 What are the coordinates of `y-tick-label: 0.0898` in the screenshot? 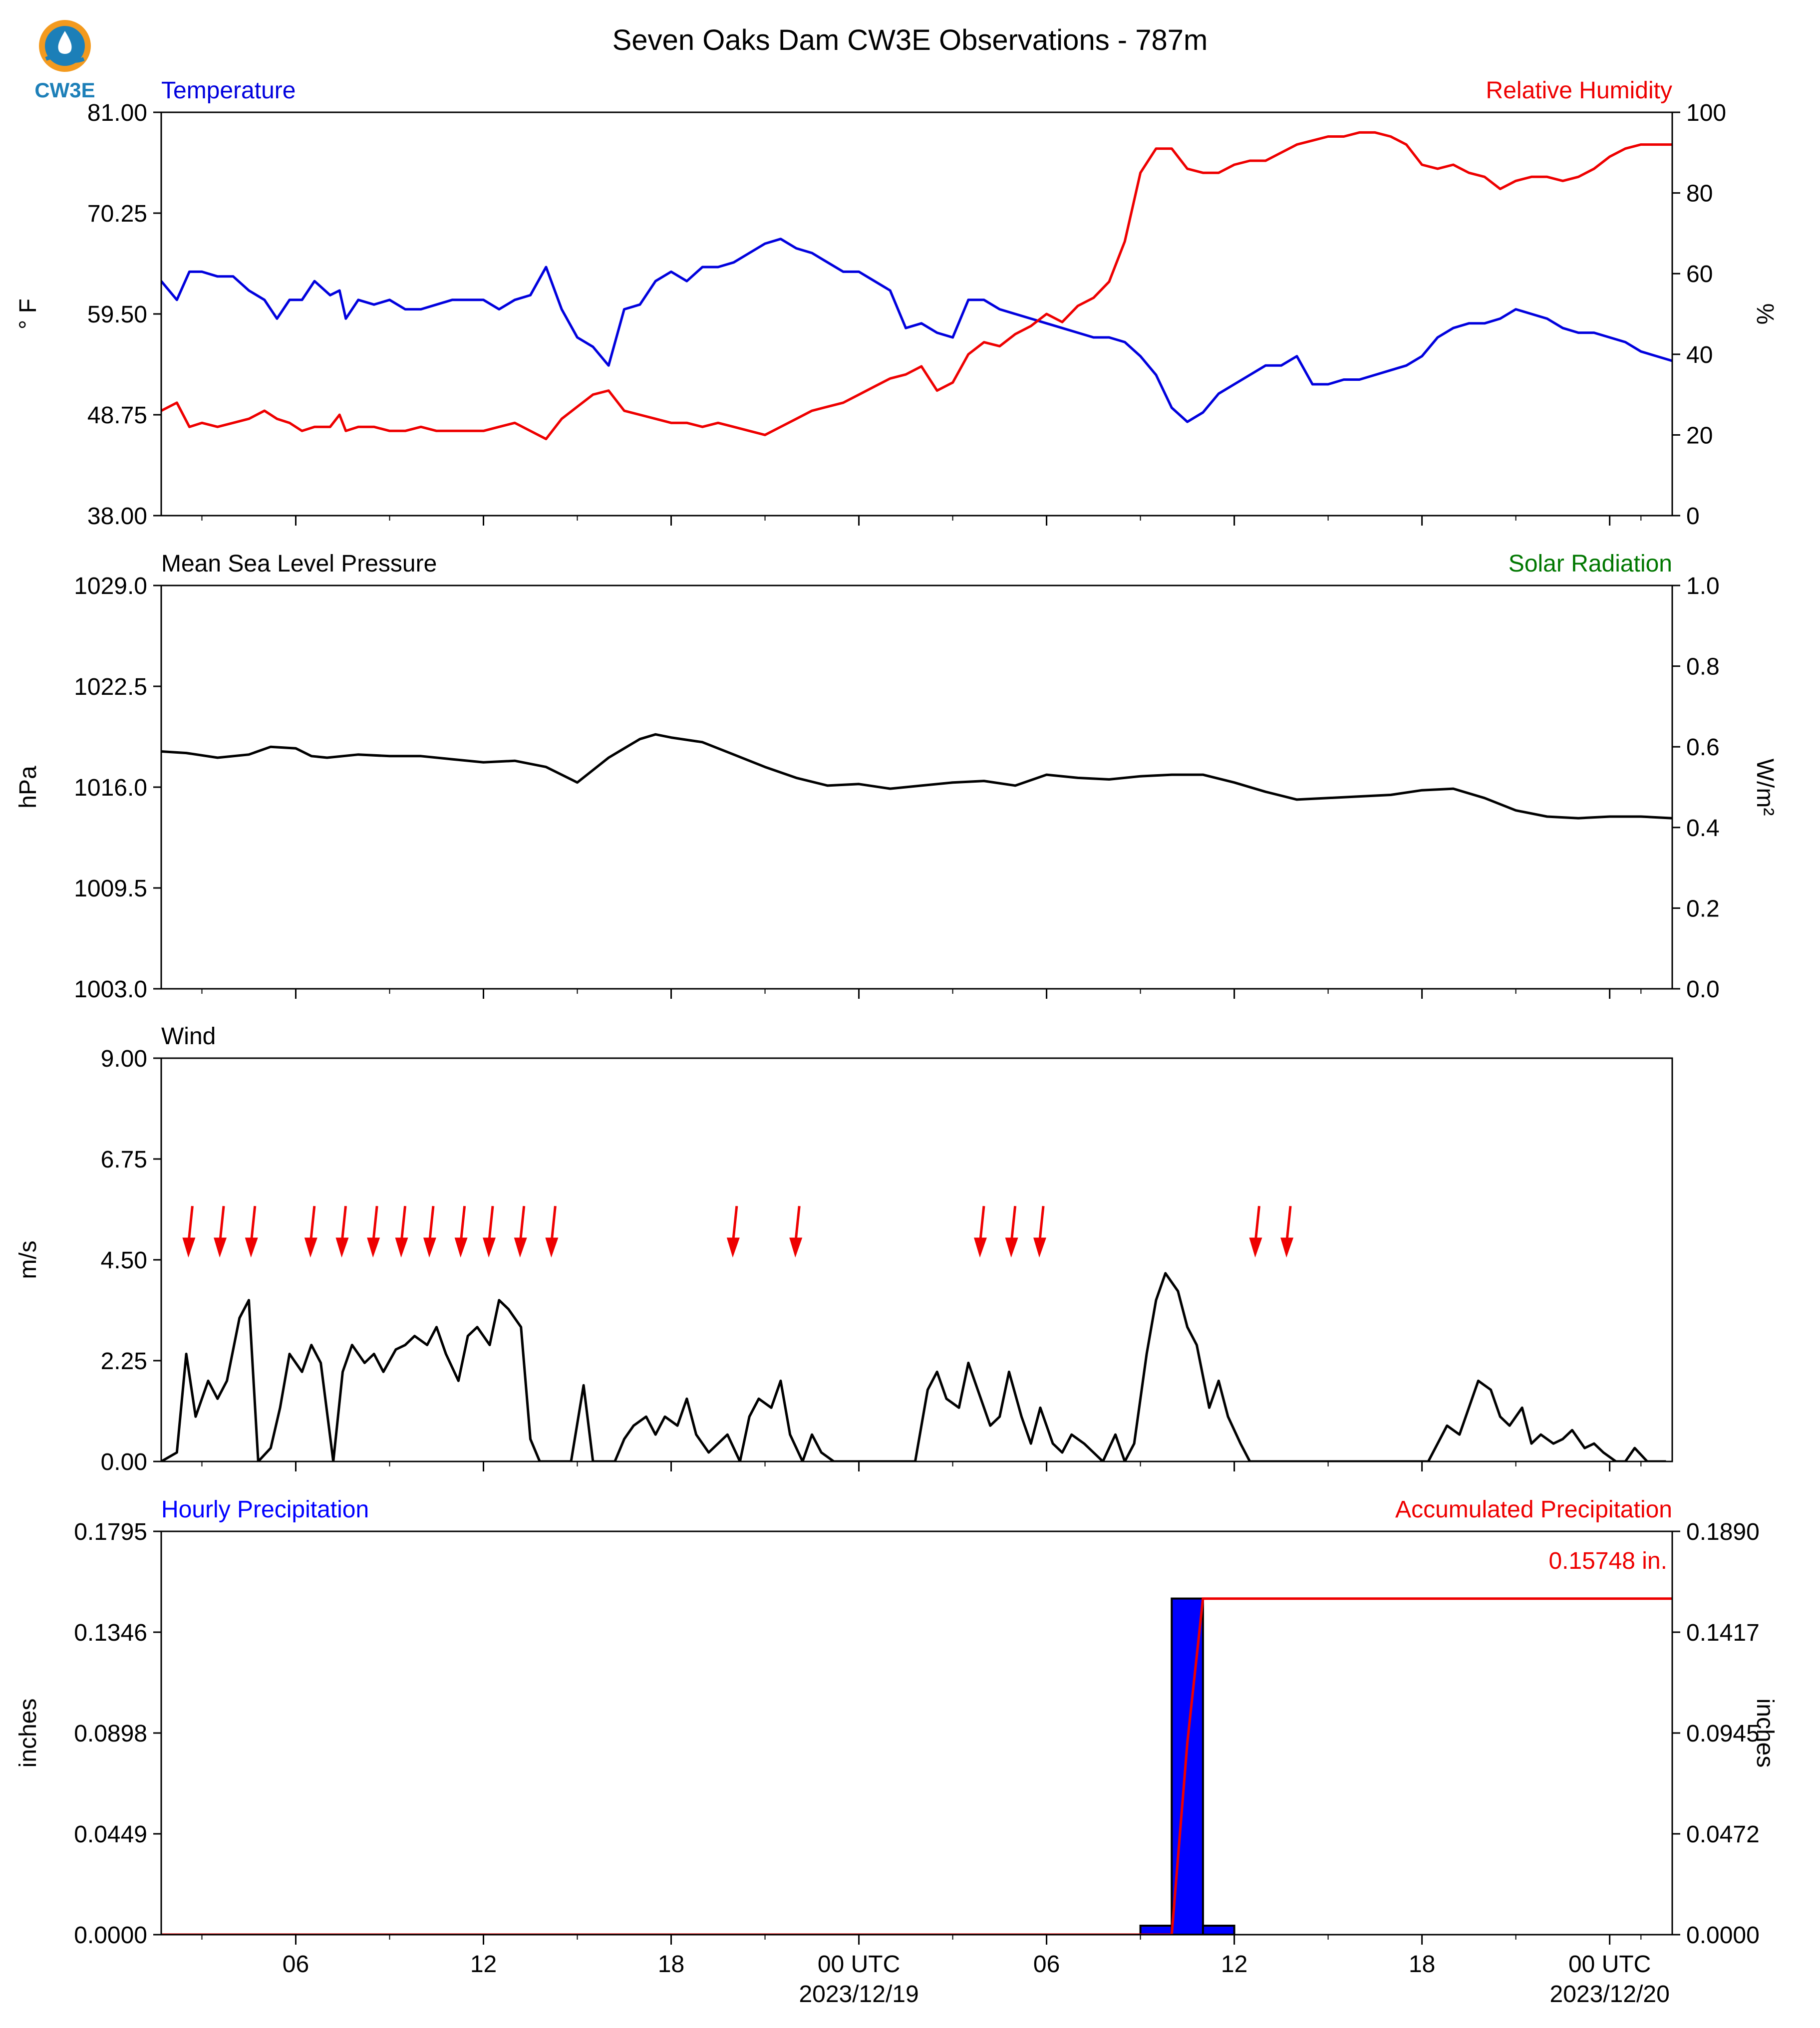 It's located at (110, 1734).